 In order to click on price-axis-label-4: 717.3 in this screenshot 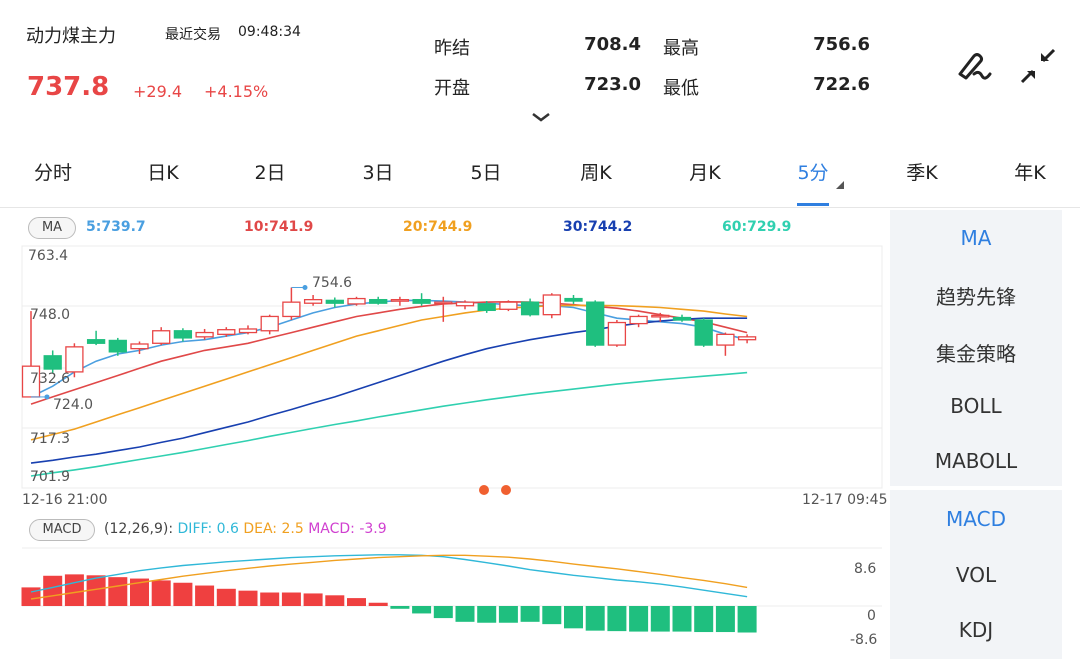, I will do `click(50, 439)`.